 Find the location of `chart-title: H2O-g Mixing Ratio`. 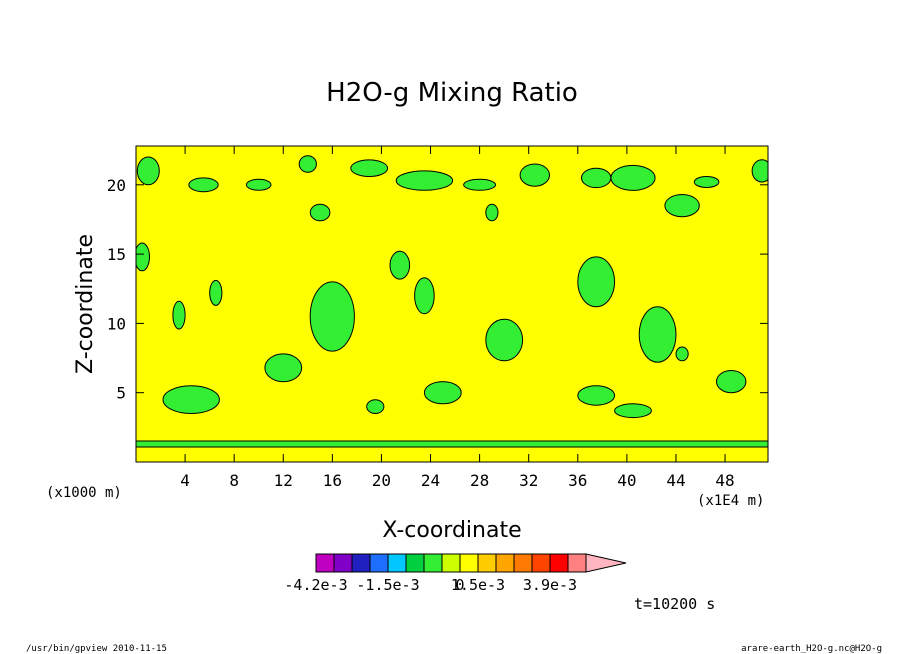

chart-title: H2O-g Mixing Ratio is located at coordinates (452, 93).